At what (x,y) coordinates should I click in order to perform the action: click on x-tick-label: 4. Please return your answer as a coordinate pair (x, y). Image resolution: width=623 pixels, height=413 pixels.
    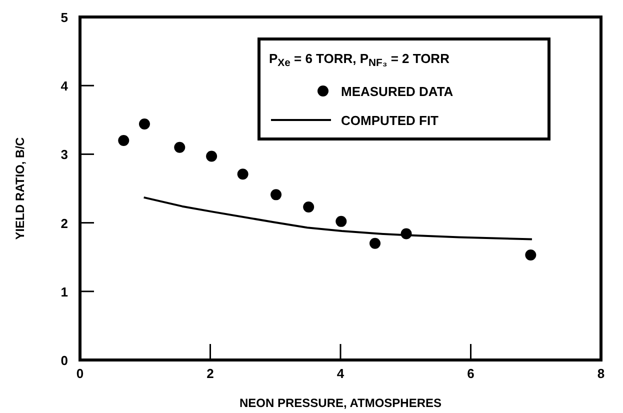
    Looking at the image, I should click on (340, 373).